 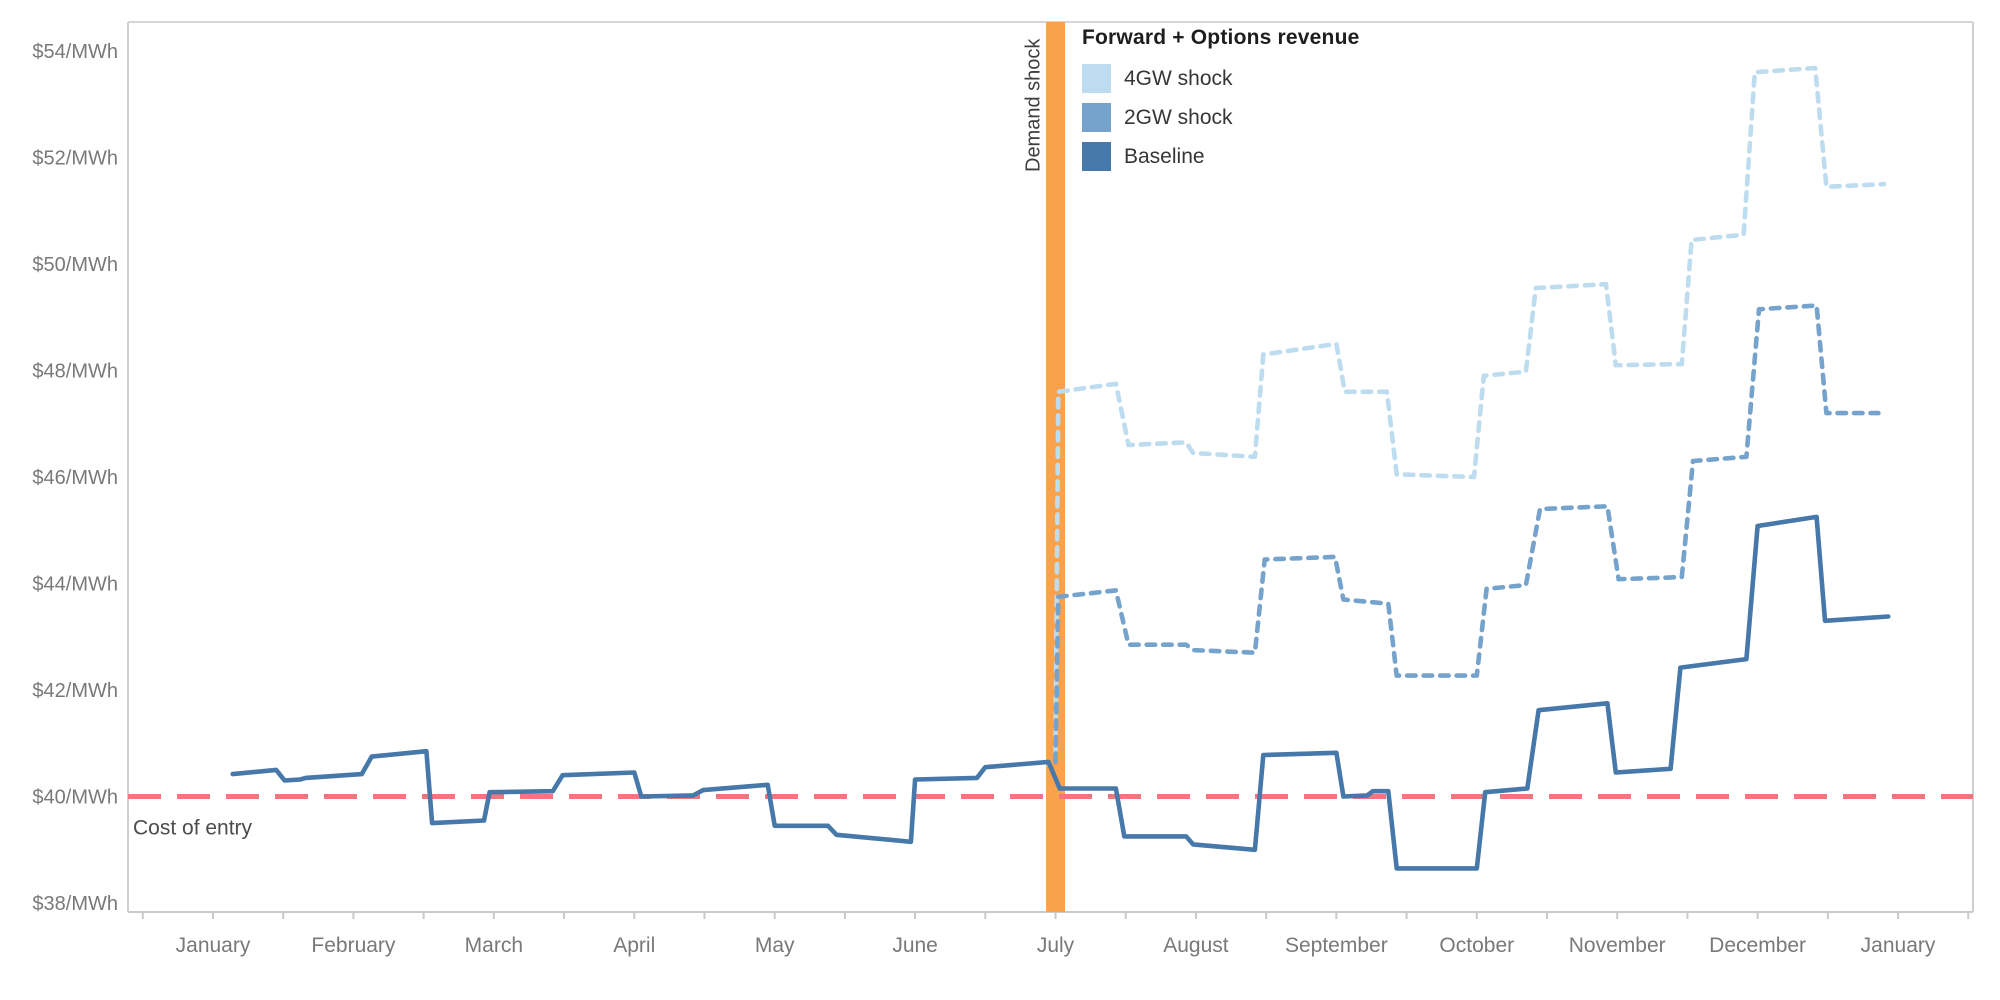 I want to click on legend-swatch-4gw, so click(x=1096, y=78).